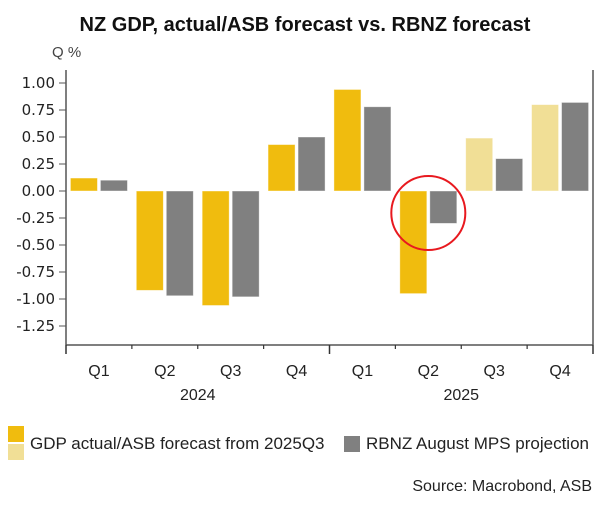 The height and width of the screenshot is (510, 610). I want to click on y-tick-label: 0.75, so click(38, 110).